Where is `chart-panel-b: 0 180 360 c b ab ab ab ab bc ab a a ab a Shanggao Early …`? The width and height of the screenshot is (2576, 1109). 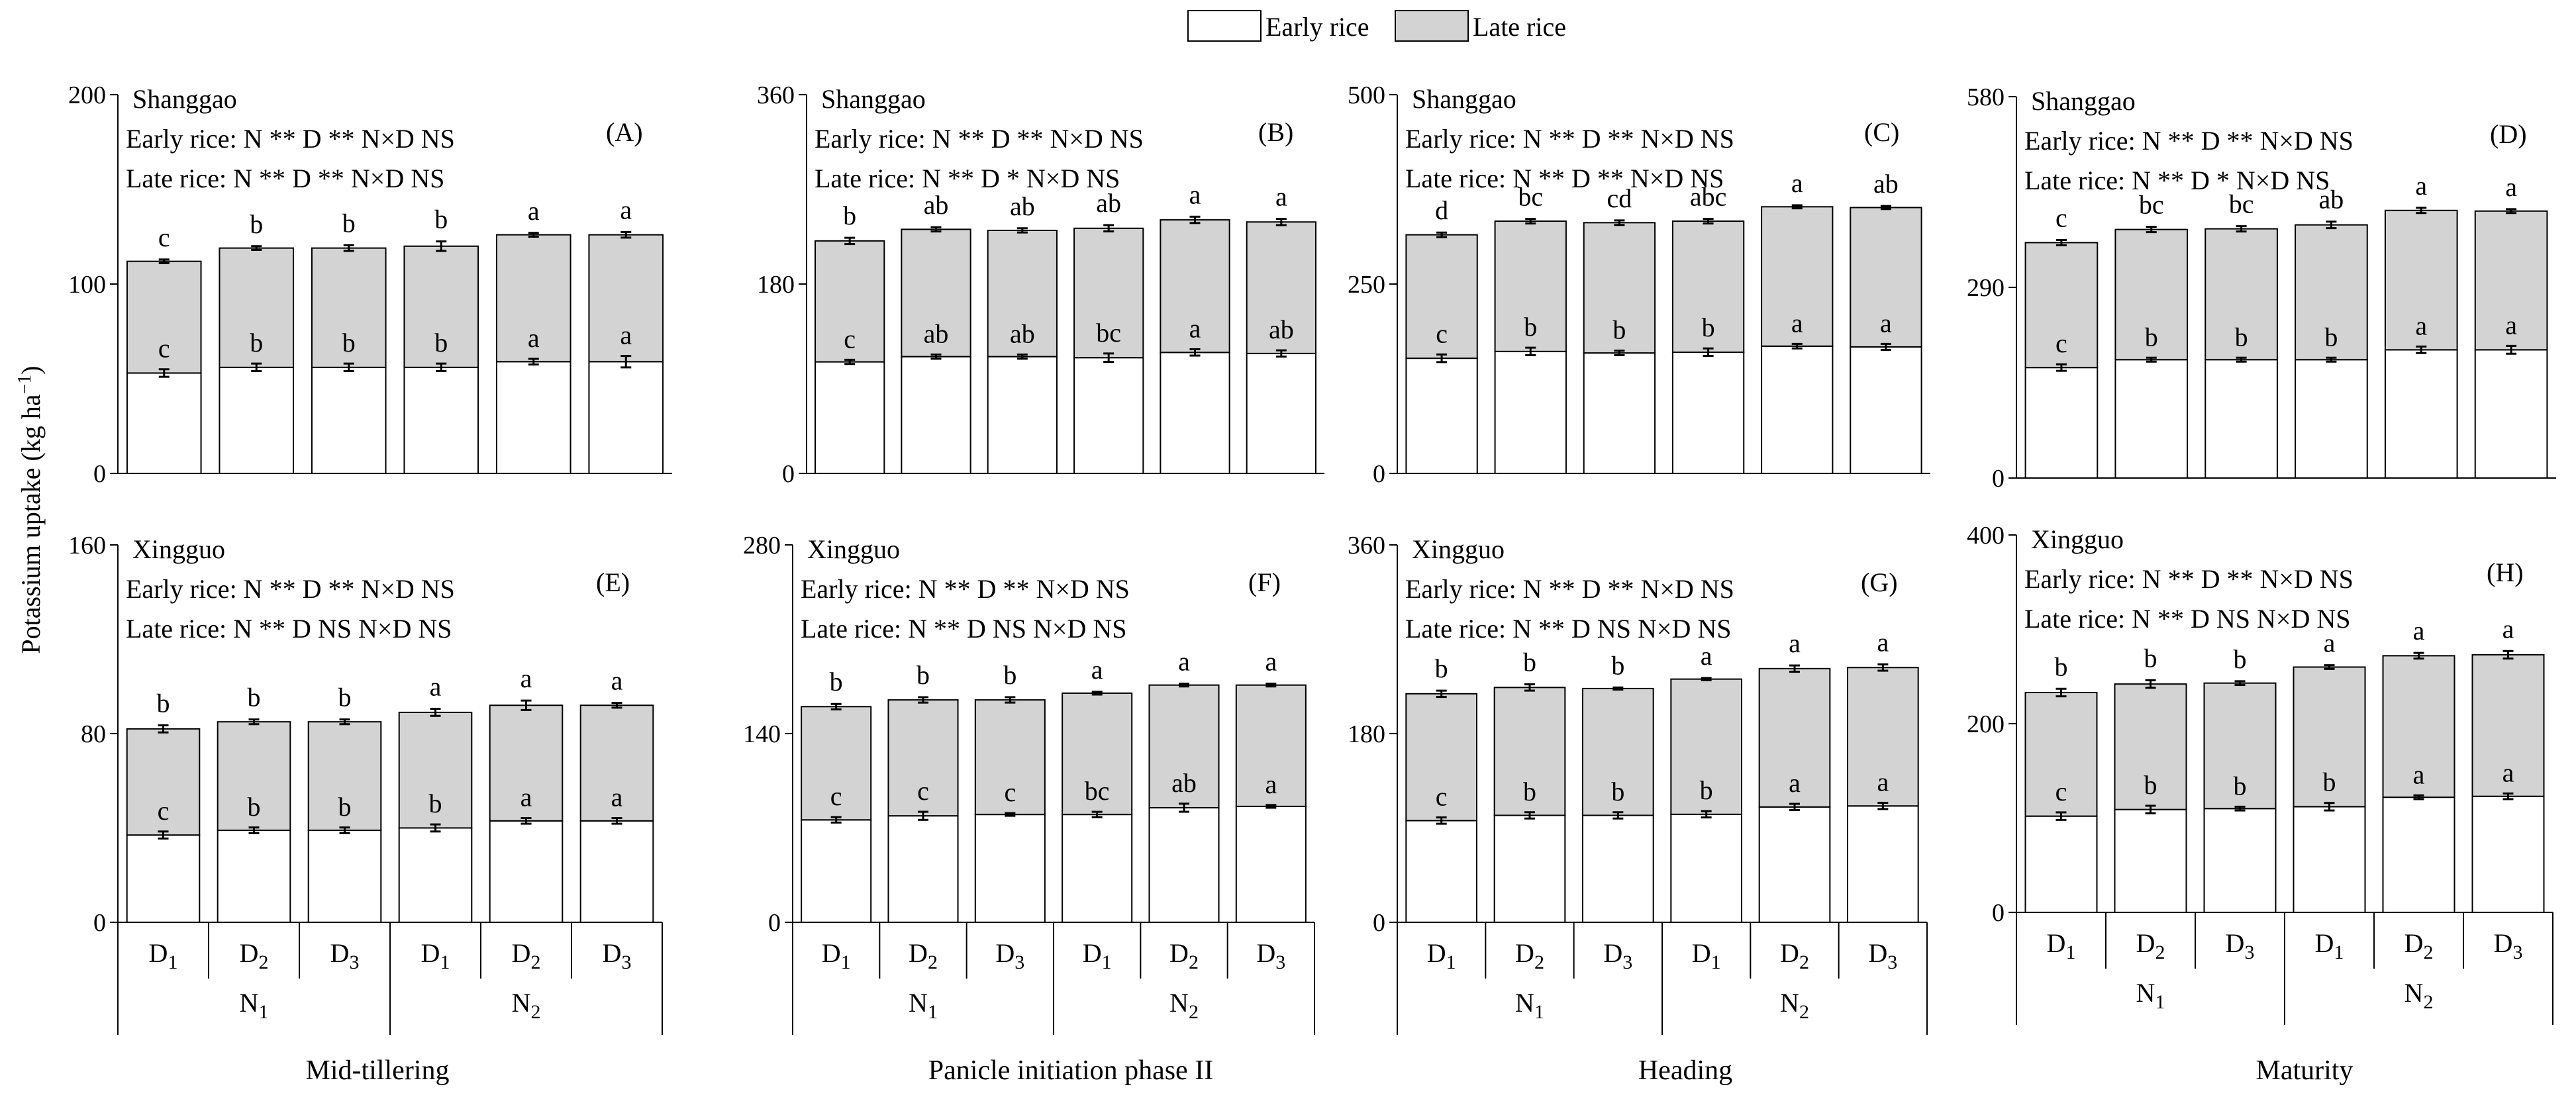 chart-panel-b: 0 180 360 c b ab ab ab ab bc ab a a ab a Shanggao Early … is located at coordinates (1040, 284).